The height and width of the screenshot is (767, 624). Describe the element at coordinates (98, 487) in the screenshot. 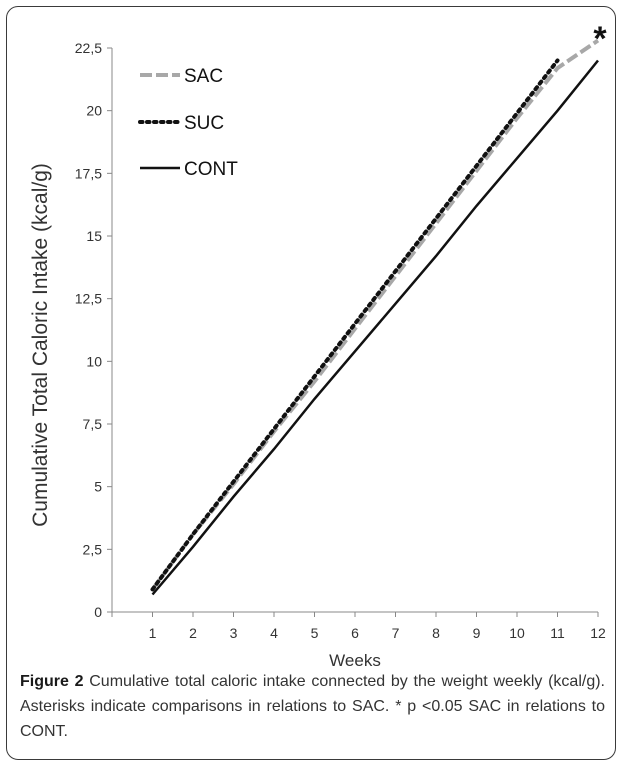

I see `y-tick-label: 5` at that location.